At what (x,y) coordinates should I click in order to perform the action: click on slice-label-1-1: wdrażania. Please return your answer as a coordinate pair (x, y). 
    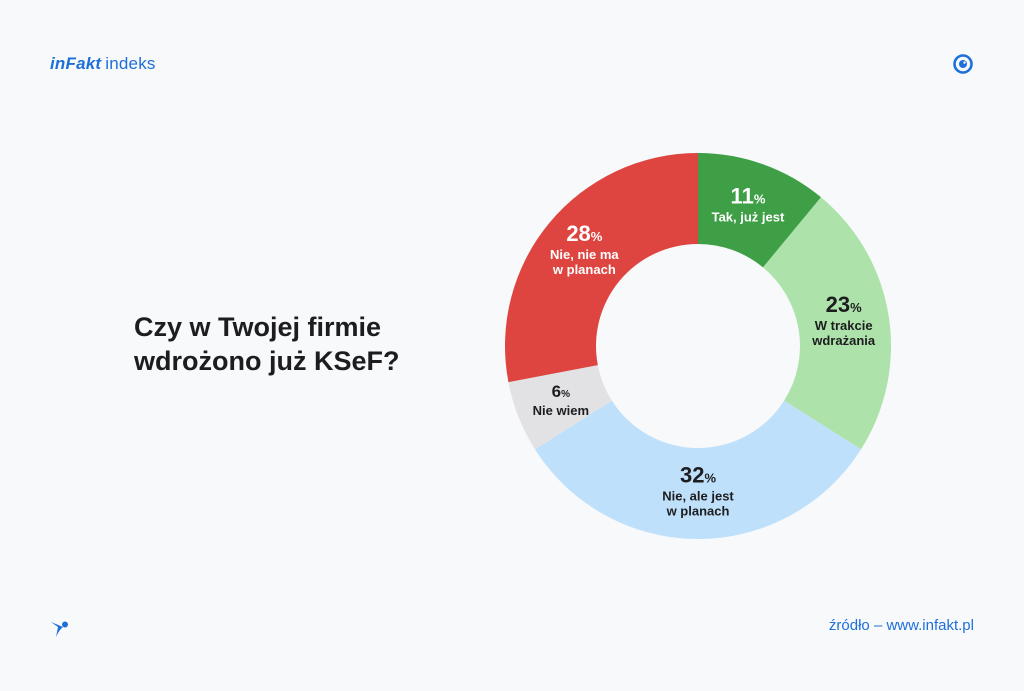
    Looking at the image, I should click on (843, 340).